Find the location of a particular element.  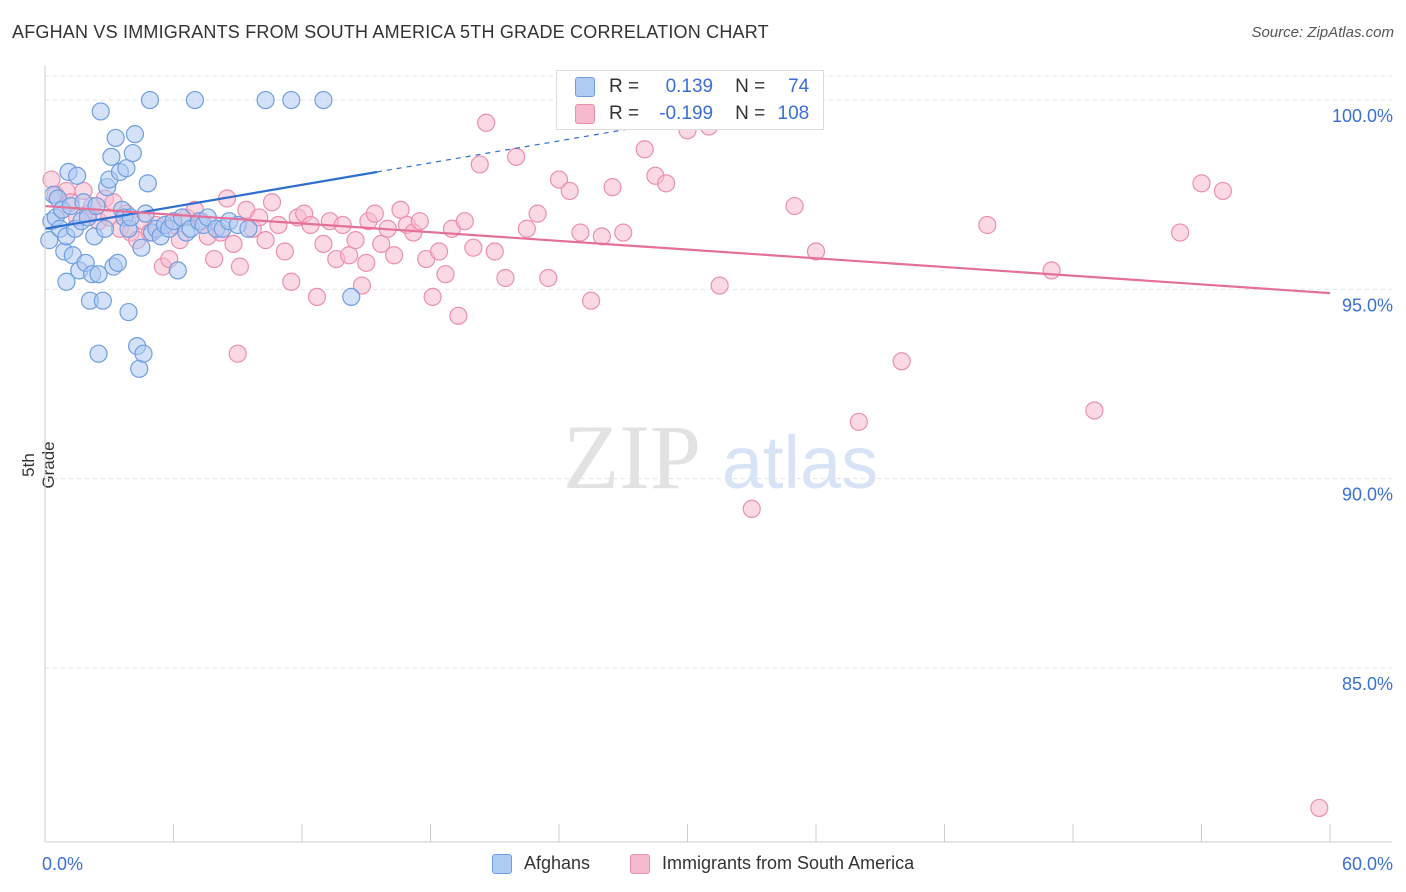

south-america-trendline is located at coordinates (687, 249).